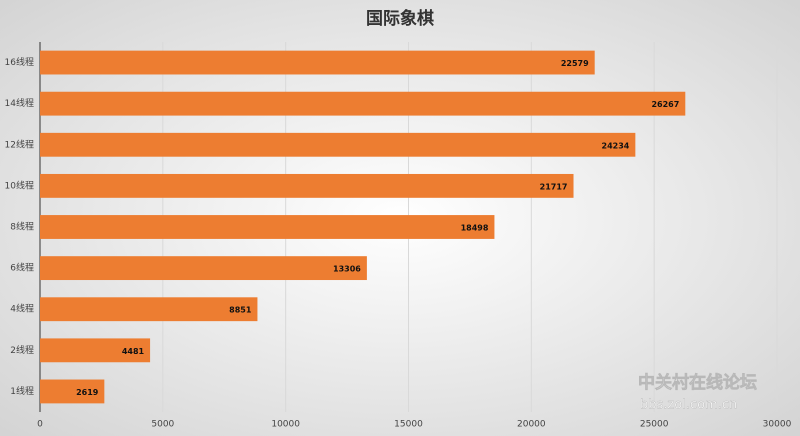  Describe the element at coordinates (19, 144) in the screenshot. I see `y-tick-label: 12线程` at that location.